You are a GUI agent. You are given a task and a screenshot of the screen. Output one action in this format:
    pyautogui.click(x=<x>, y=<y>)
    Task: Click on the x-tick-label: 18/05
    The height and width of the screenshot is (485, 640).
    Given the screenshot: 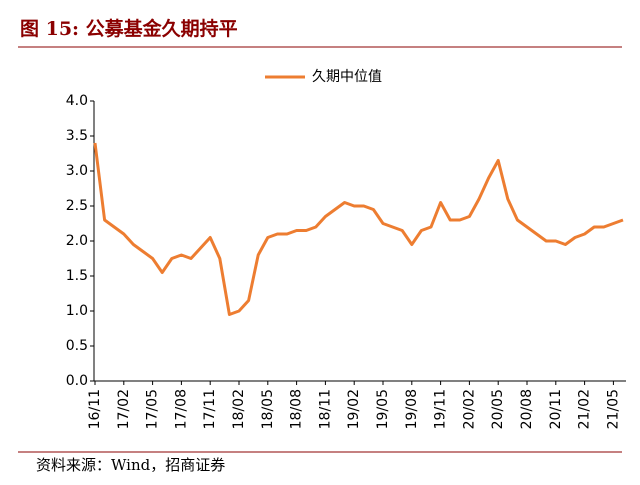 What is the action you would take?
    pyautogui.click(x=268, y=409)
    